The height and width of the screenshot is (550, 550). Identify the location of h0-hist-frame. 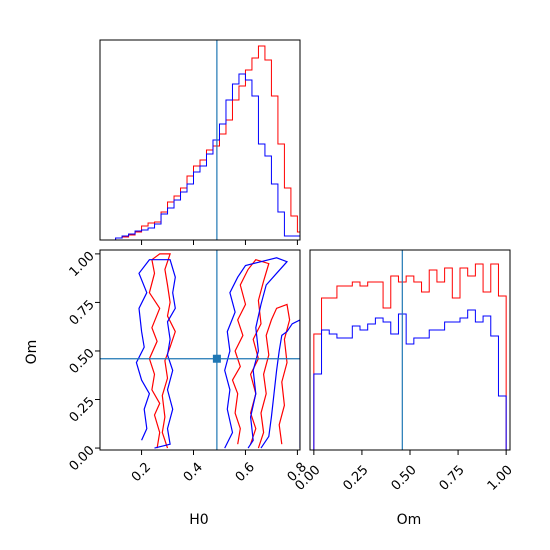
(200, 140).